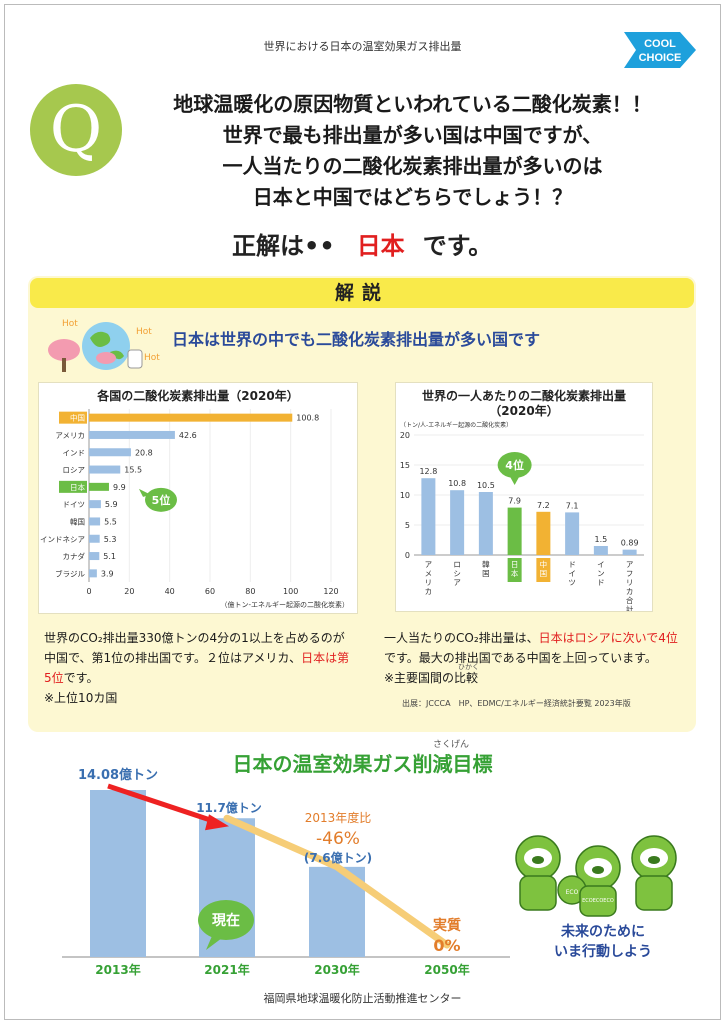  Describe the element at coordinates (336, 969) in the screenshot. I see `category-label: 2030年` at that location.